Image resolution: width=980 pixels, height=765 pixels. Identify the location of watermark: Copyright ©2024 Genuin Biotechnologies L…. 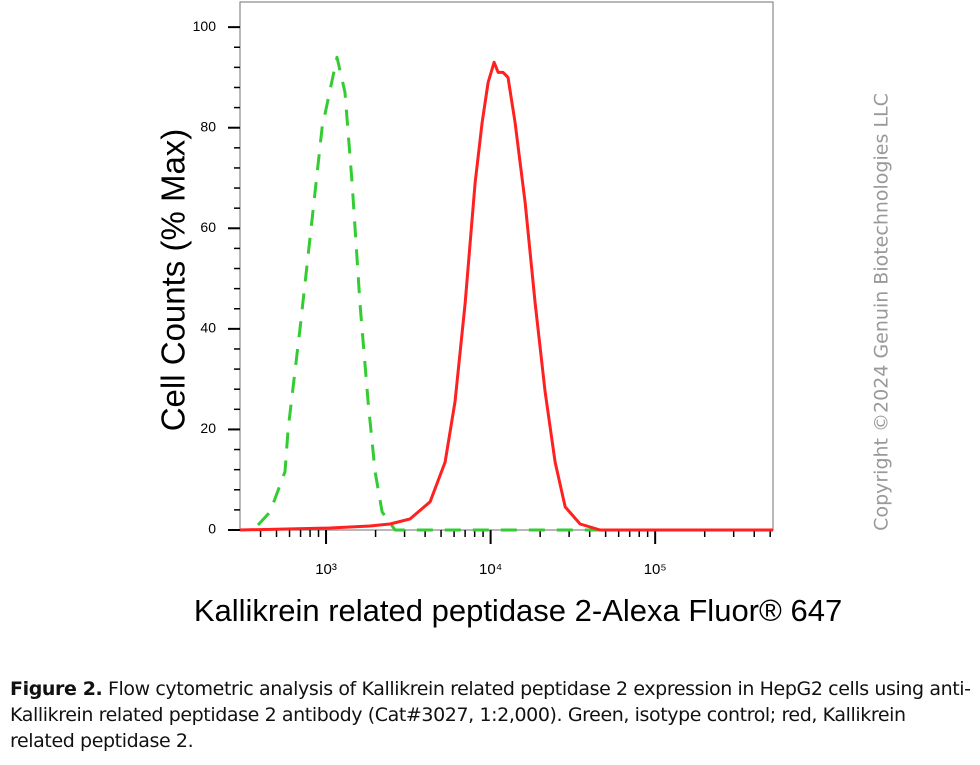
(882, 312).